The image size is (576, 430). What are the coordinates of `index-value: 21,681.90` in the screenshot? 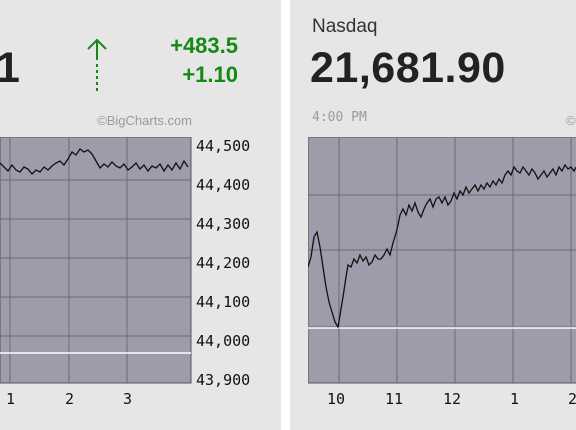 It's located at (408, 68).